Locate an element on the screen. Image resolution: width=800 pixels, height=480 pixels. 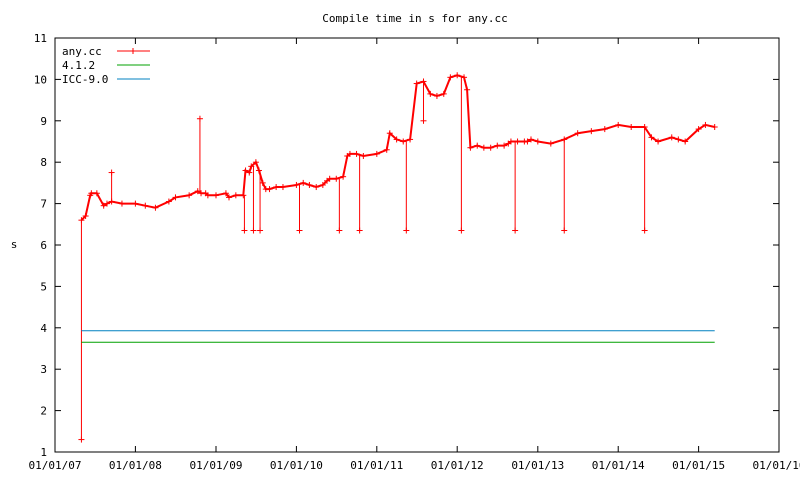
y-tick-label: 11 is located at coordinates (40, 38).